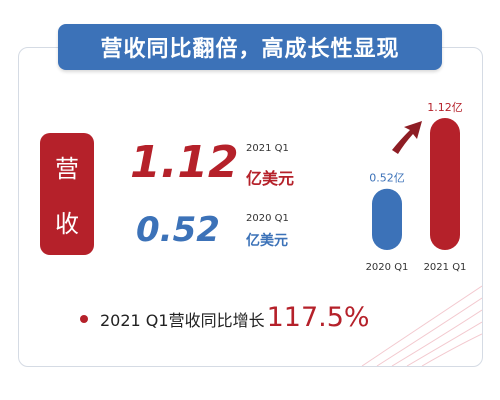  Describe the element at coordinates (184, 162) in the screenshot. I see `current-revenue-value: 1.12` at that location.